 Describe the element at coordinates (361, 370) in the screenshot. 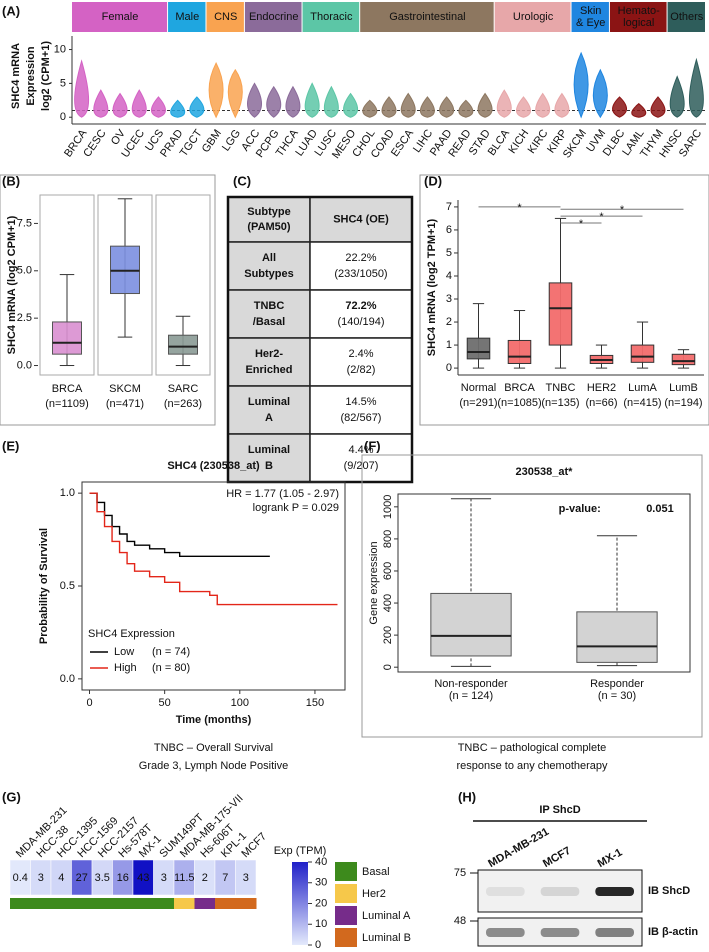

I see `table-value: (2/82)` at that location.